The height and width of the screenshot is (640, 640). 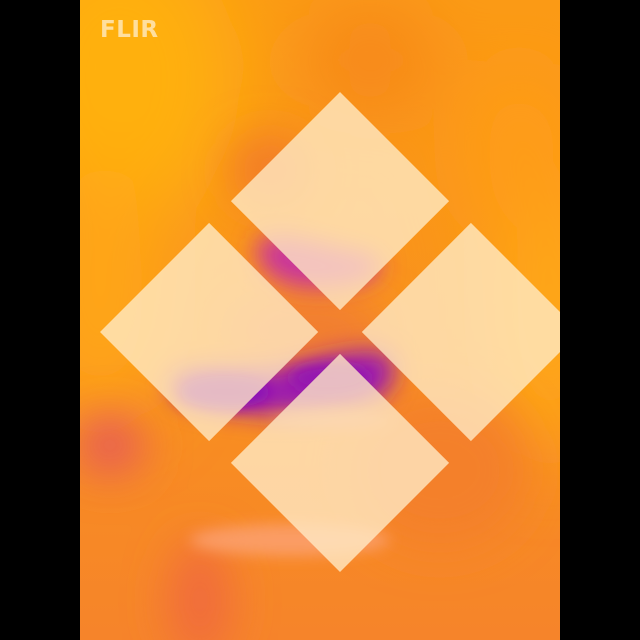 I want to click on cooler-patch-top, so click(x=370, y=60).